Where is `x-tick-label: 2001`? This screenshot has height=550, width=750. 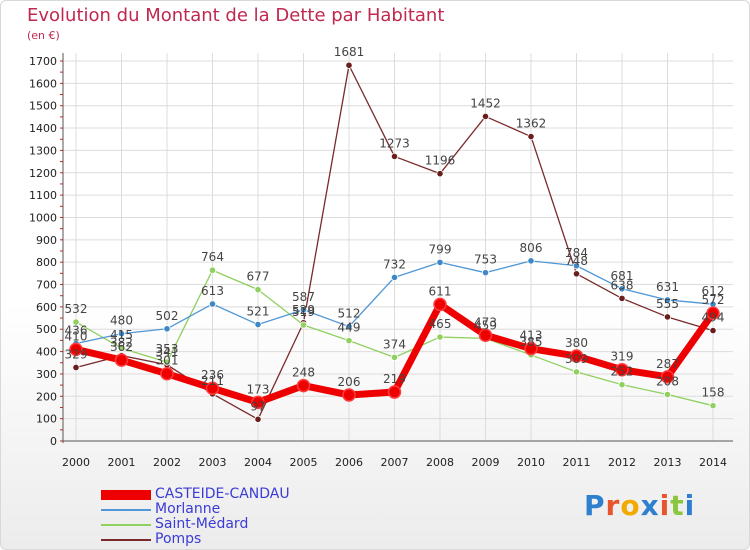
x-tick-label: 2001 is located at coordinates (122, 462).